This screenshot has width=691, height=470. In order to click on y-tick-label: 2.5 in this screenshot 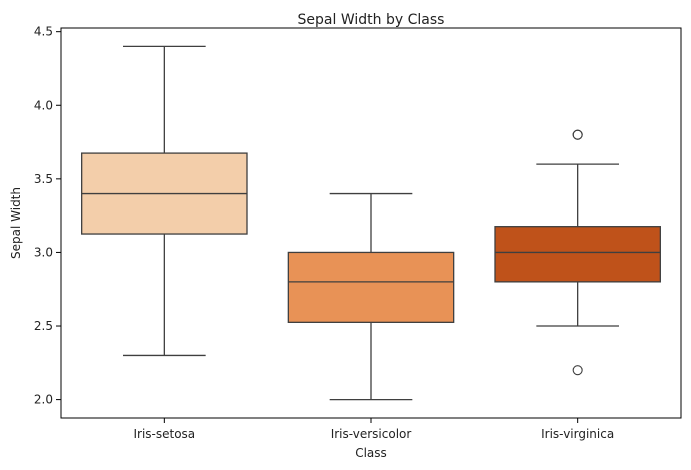, I will do `click(43, 326)`.